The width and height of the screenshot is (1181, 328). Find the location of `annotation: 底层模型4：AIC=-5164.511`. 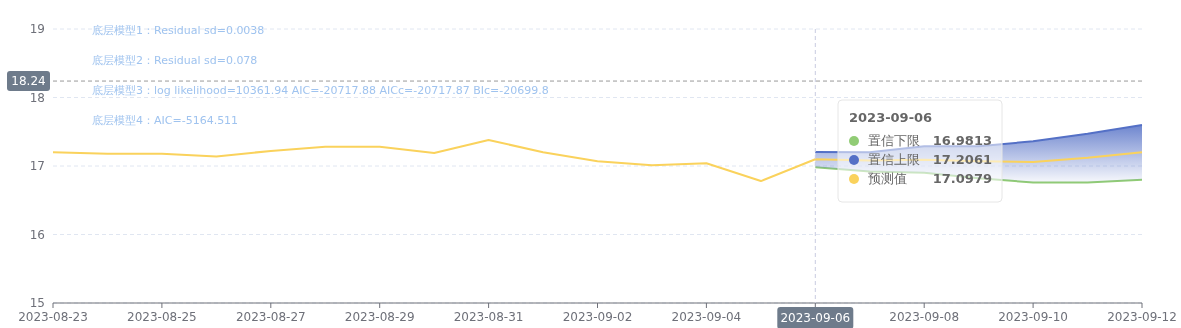

annotation: 底层模型4：AIC=-5164.511 is located at coordinates (165, 120).